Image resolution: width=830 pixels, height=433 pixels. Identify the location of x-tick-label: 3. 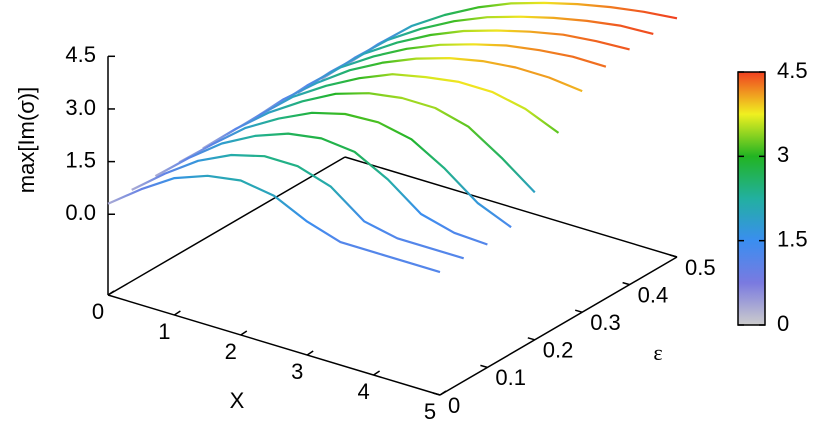
(297, 371).